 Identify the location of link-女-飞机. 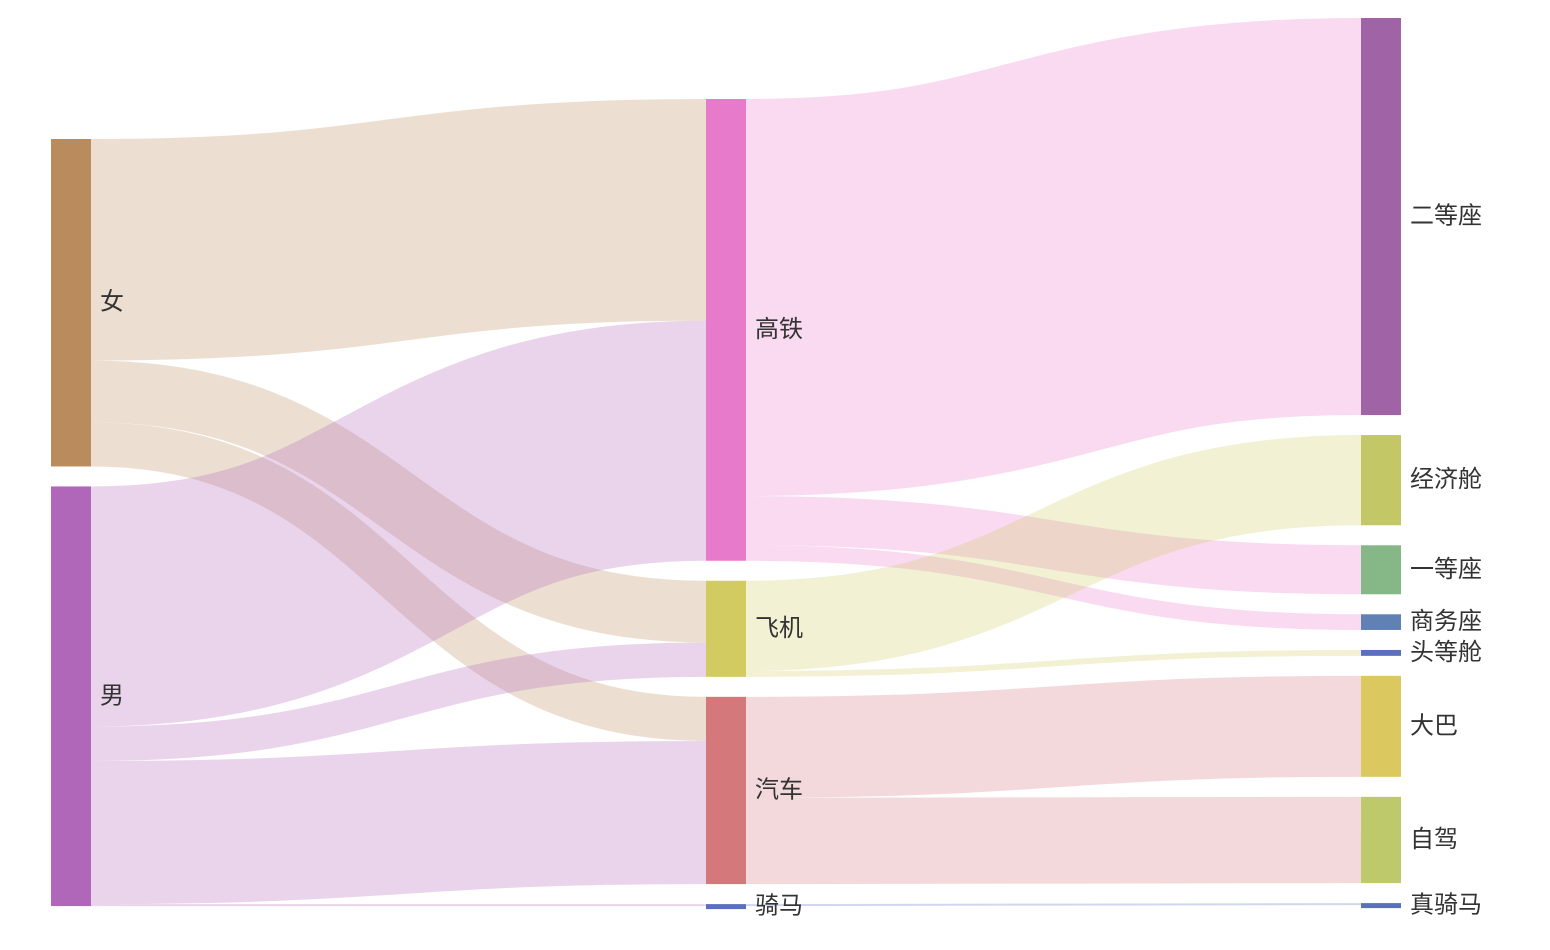
(398, 501).